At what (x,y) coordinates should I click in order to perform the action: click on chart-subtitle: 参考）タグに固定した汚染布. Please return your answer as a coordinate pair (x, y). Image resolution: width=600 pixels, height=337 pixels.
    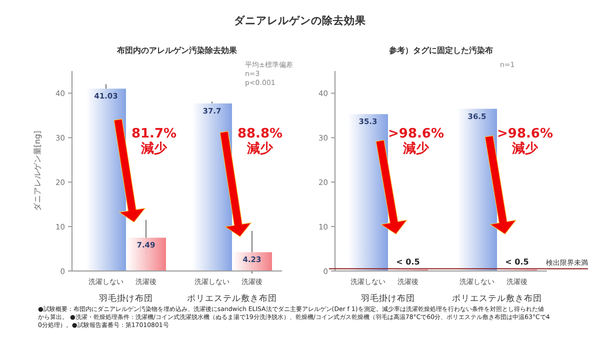
    Looking at the image, I should click on (440, 50).